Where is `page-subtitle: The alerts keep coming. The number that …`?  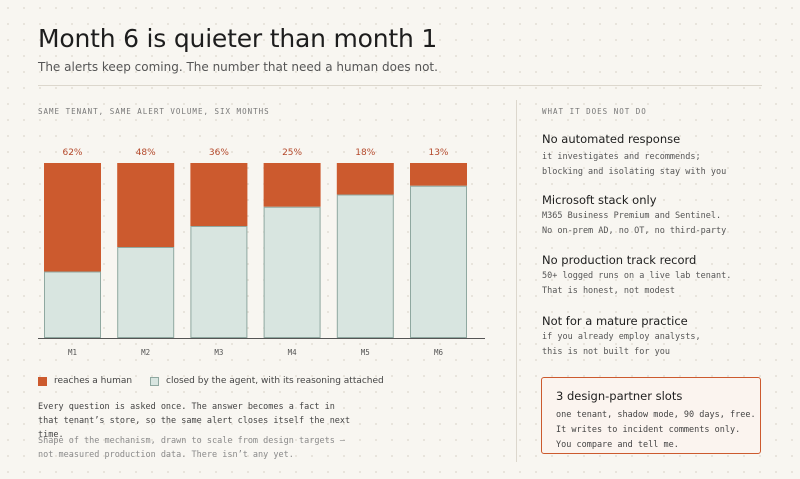 page-subtitle: The alerts keep coming. The number that … is located at coordinates (238, 67).